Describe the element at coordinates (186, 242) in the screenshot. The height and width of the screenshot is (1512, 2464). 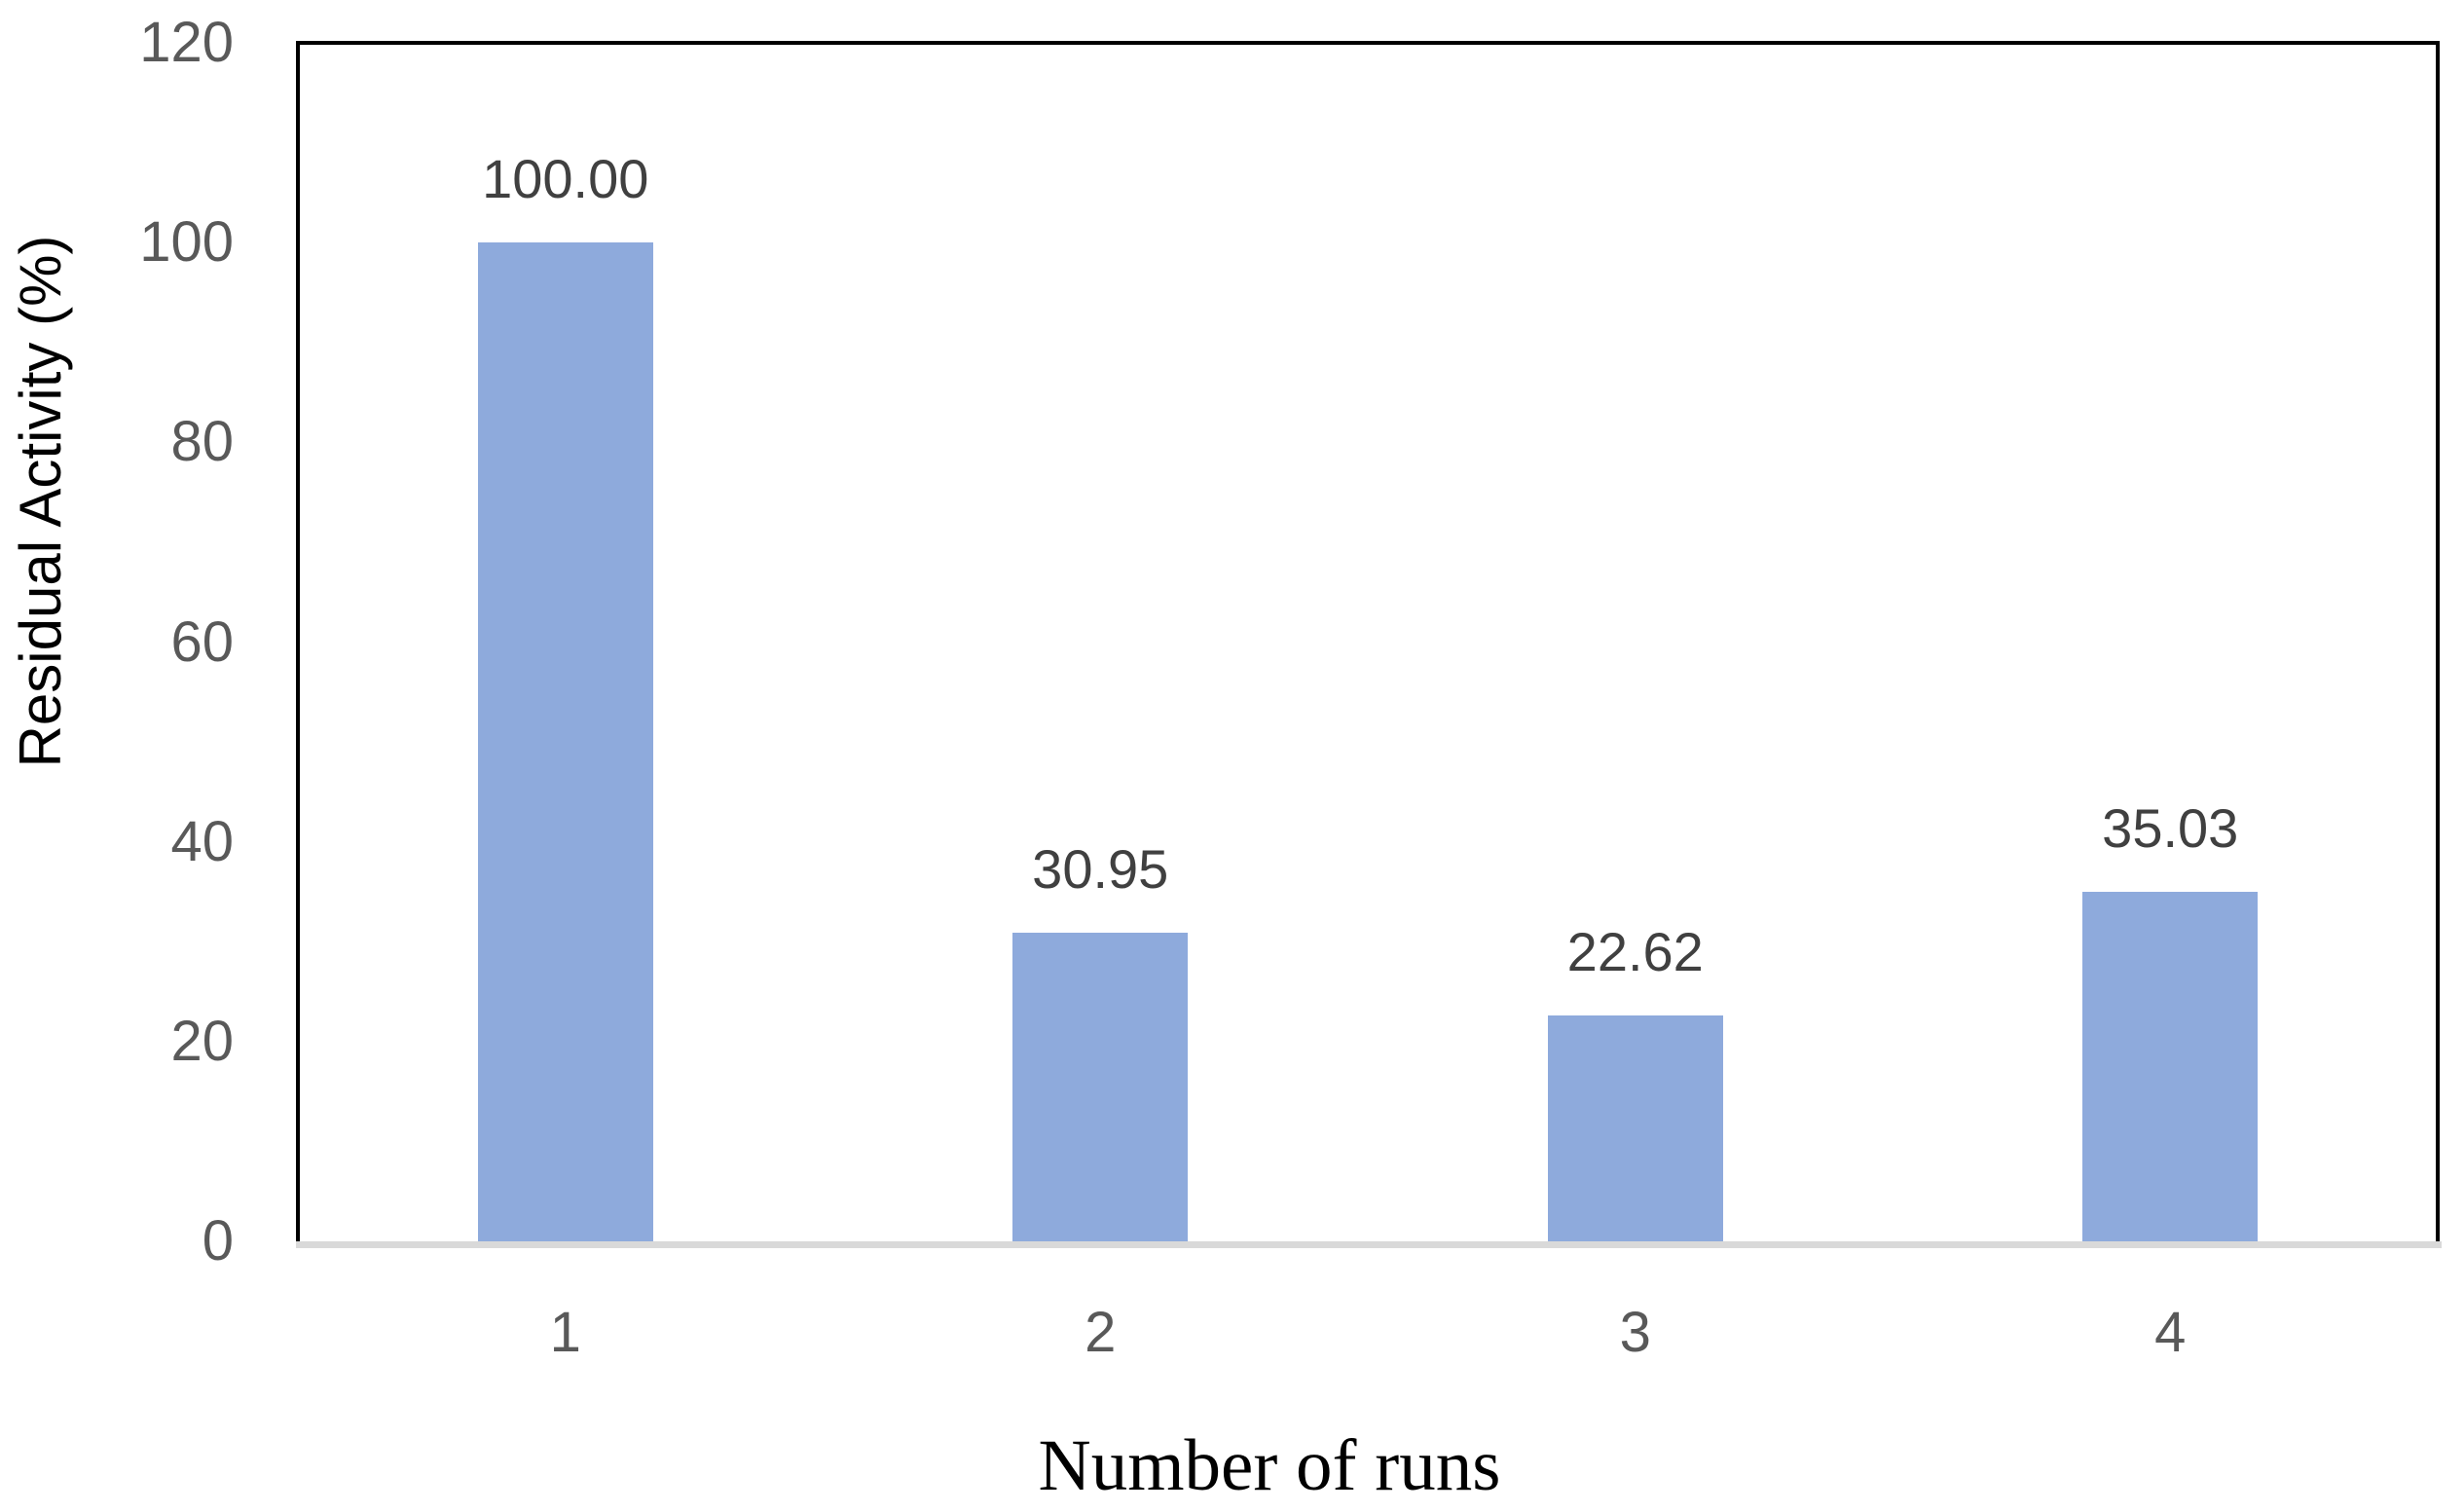
I see `y-tick-label: 100` at that location.